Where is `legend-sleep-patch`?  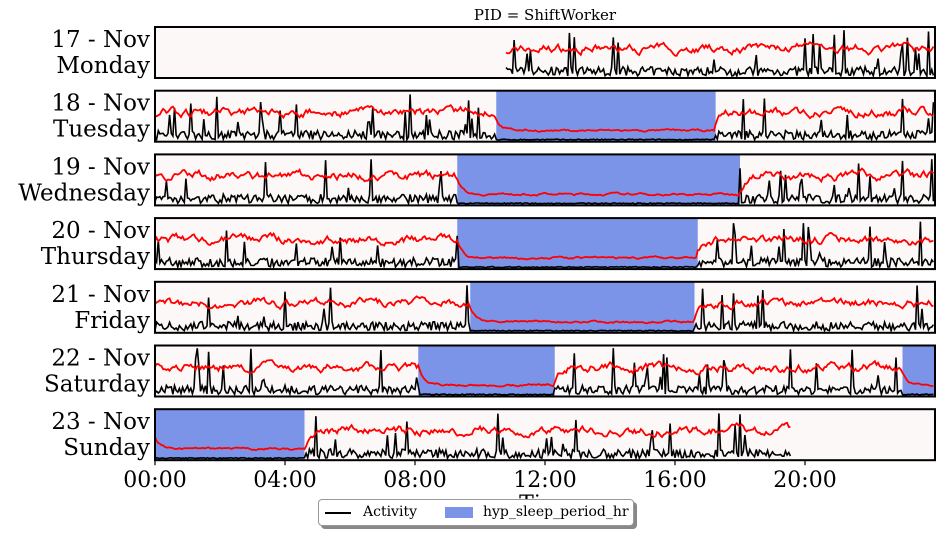 legend-sleep-patch is located at coordinates (459, 512).